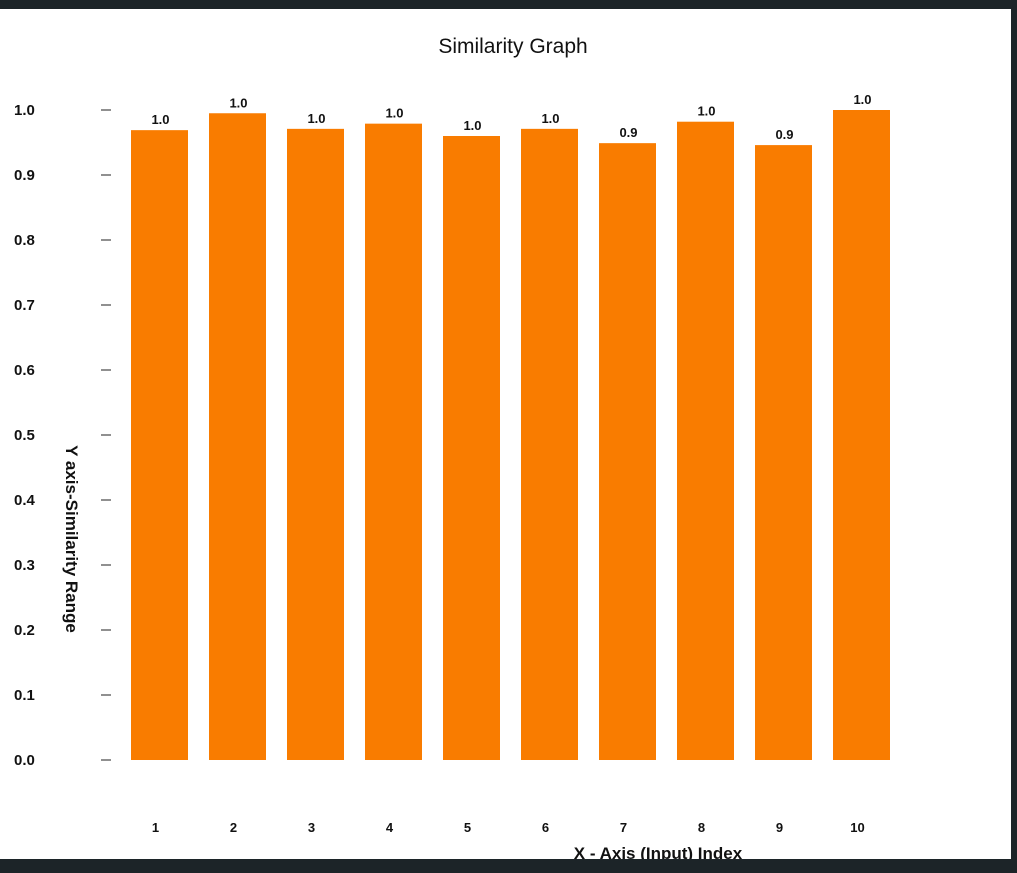 The image size is (1017, 873). I want to click on x-tick-label: 5, so click(467, 827).